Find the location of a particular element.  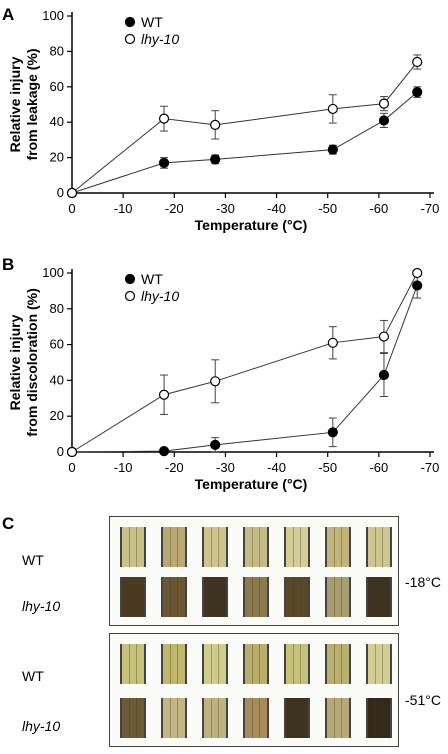

row-label-lhy-18: lhy-10 is located at coordinates (41, 606).